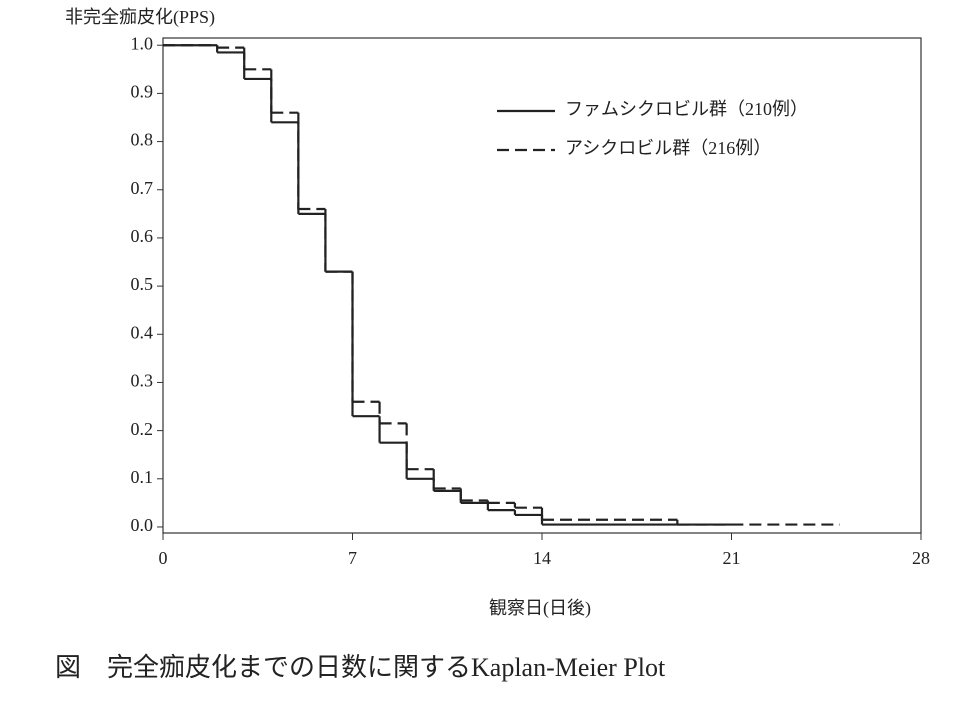 The image size is (957, 708). Describe the element at coordinates (142, 525) in the screenshot. I see `y-tick-label: 0.0` at that location.